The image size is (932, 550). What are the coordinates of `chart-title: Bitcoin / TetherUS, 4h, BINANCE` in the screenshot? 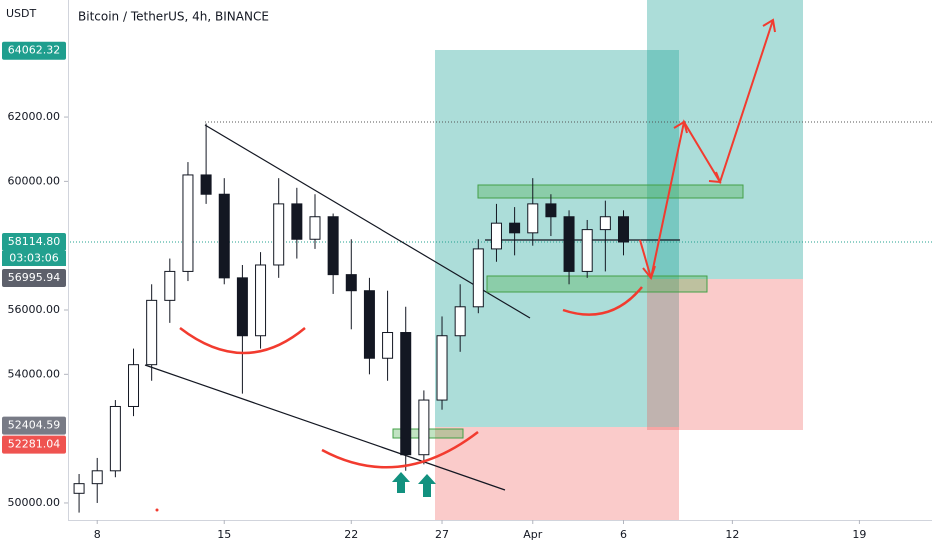 It's located at (173, 17).